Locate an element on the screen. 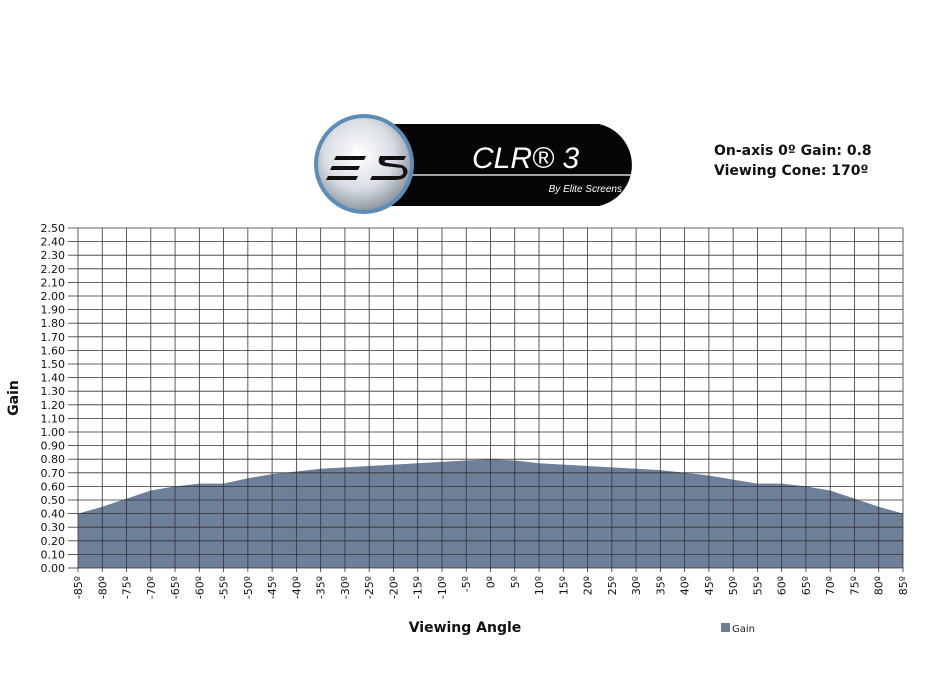  x-tick-label: -15º is located at coordinates (418, 587).